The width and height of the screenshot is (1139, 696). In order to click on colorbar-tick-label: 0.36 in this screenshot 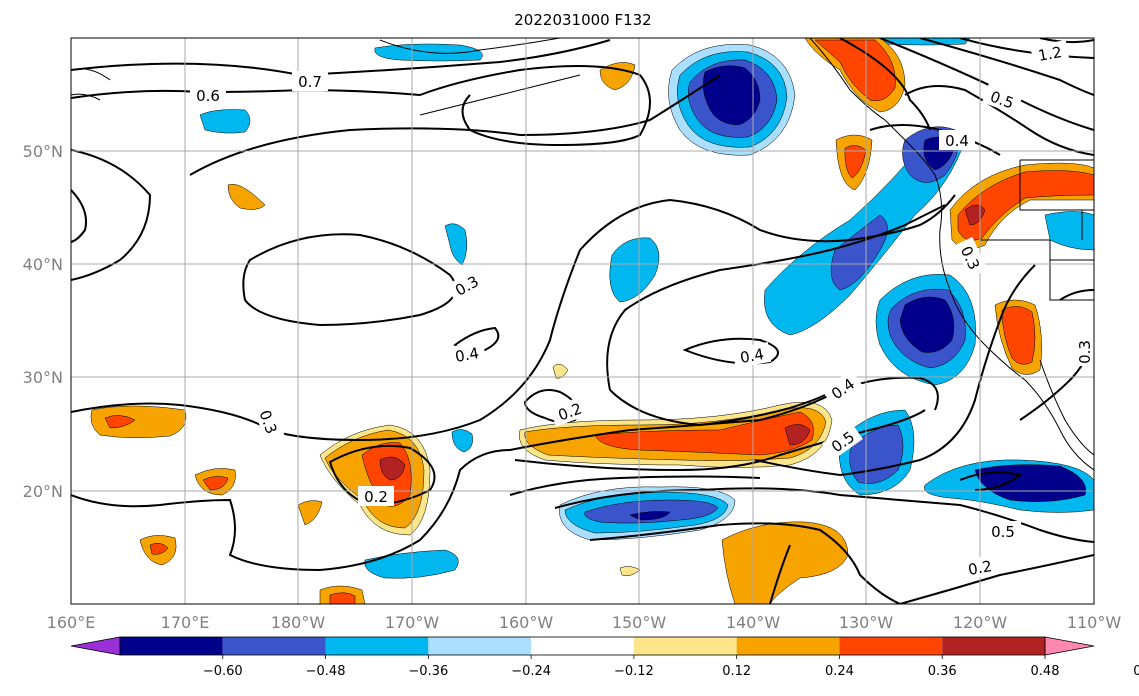, I will do `click(942, 671)`.